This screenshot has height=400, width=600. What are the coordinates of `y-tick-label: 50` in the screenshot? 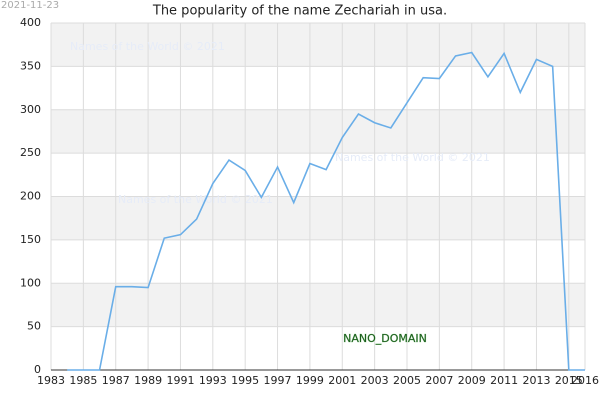 It's located at (34, 326).